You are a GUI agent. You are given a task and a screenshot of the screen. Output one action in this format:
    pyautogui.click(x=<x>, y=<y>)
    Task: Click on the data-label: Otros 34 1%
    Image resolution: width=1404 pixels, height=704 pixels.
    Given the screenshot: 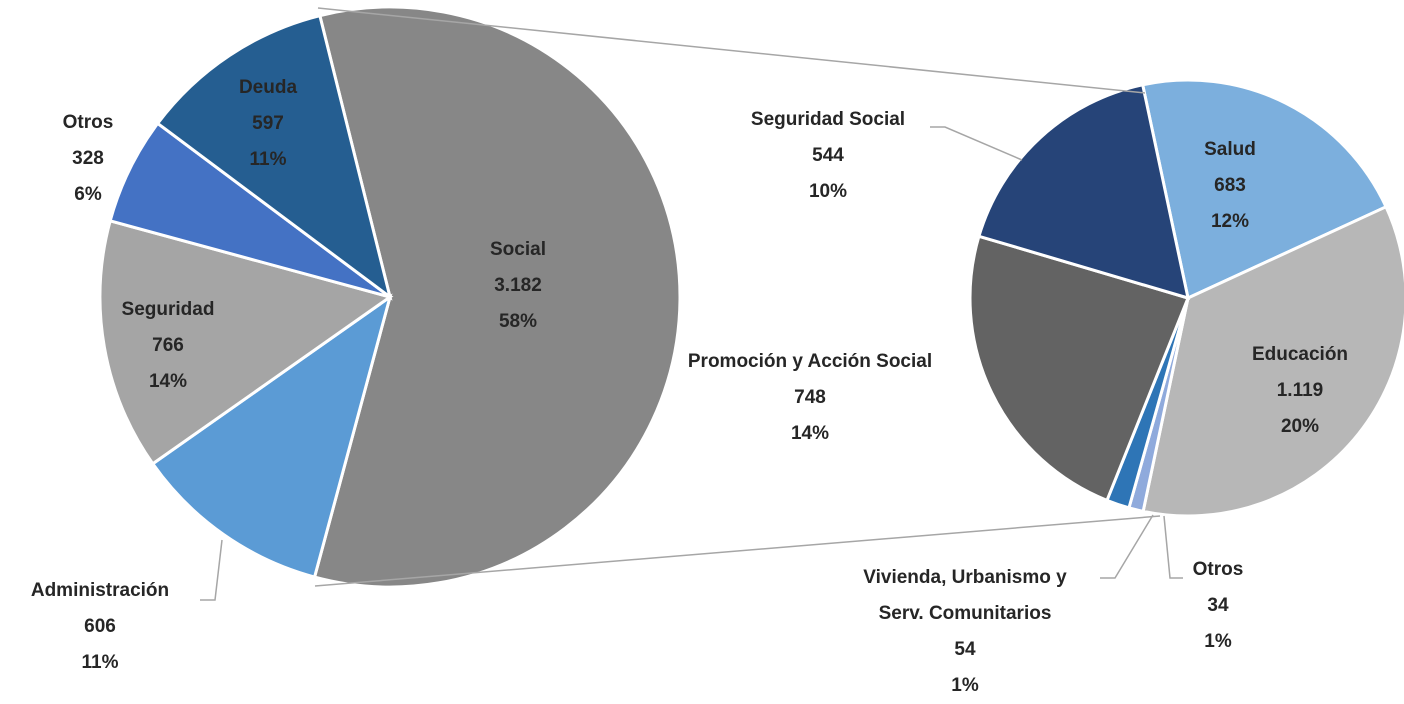 What is the action you would take?
    pyautogui.click(x=1218, y=606)
    